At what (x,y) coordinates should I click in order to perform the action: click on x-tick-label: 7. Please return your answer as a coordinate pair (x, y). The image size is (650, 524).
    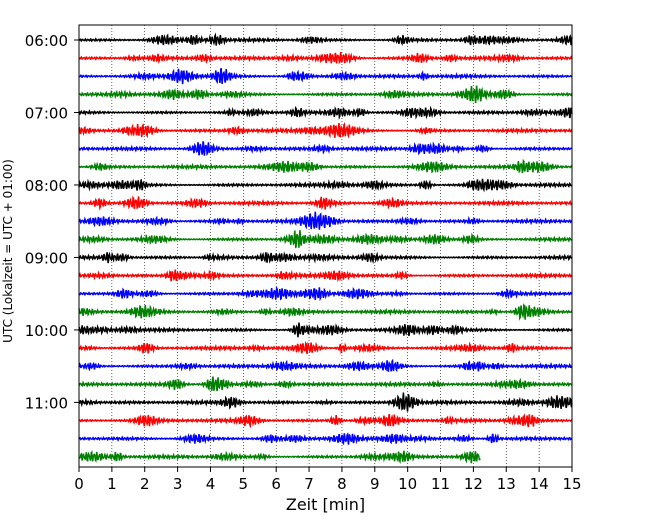
    Looking at the image, I should click on (309, 484).